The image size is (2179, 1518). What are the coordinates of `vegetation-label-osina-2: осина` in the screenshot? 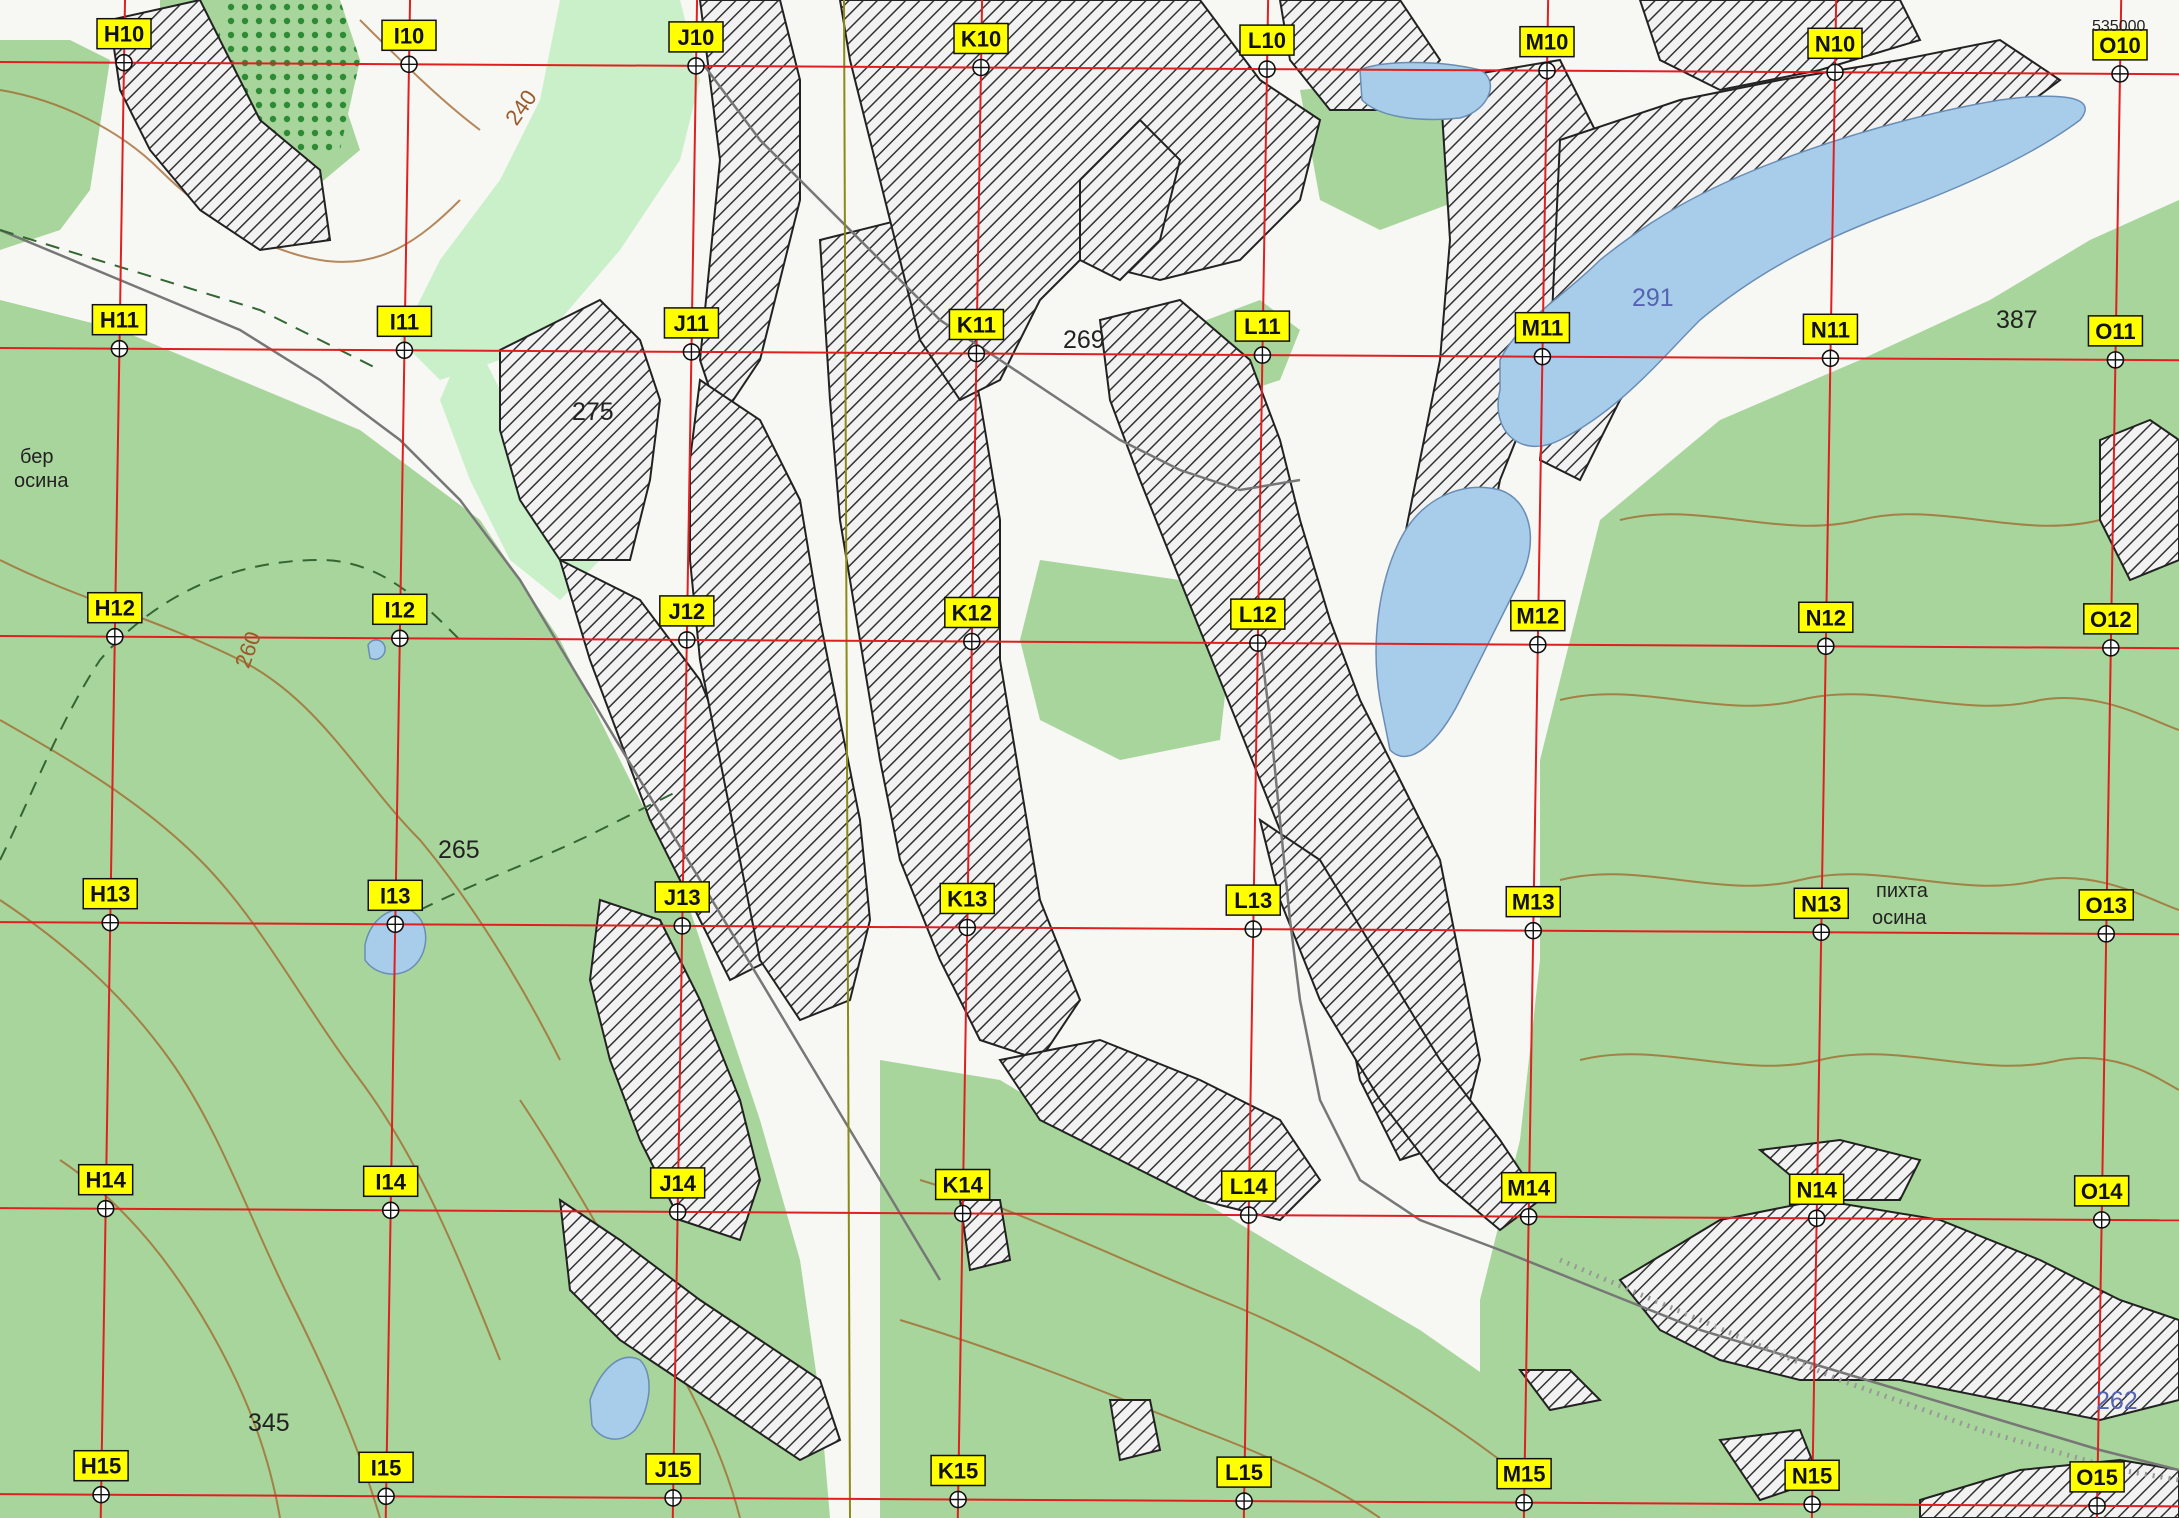 It's located at (1899, 918).